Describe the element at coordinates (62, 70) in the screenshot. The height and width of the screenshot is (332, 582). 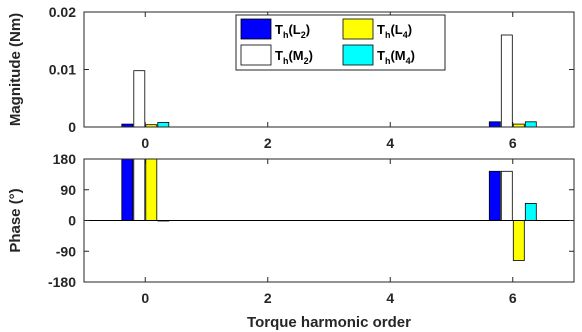
I see `y-tick-label: 0.01` at that location.